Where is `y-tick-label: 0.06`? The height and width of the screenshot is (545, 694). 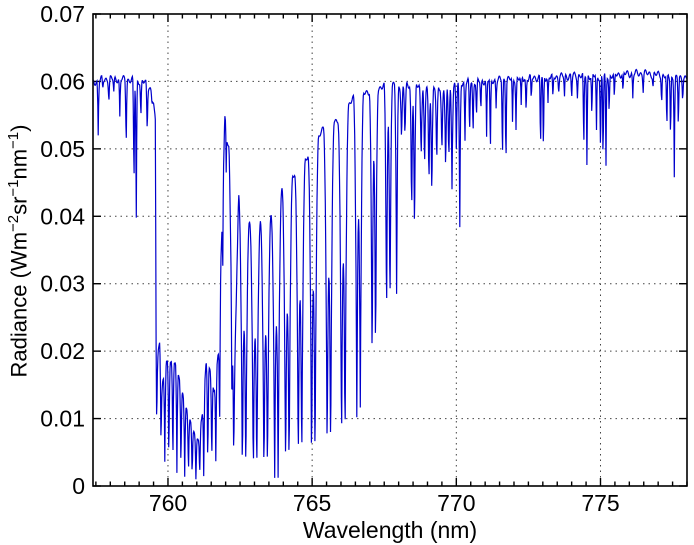 y-tick-label: 0.06 is located at coordinates (62, 81).